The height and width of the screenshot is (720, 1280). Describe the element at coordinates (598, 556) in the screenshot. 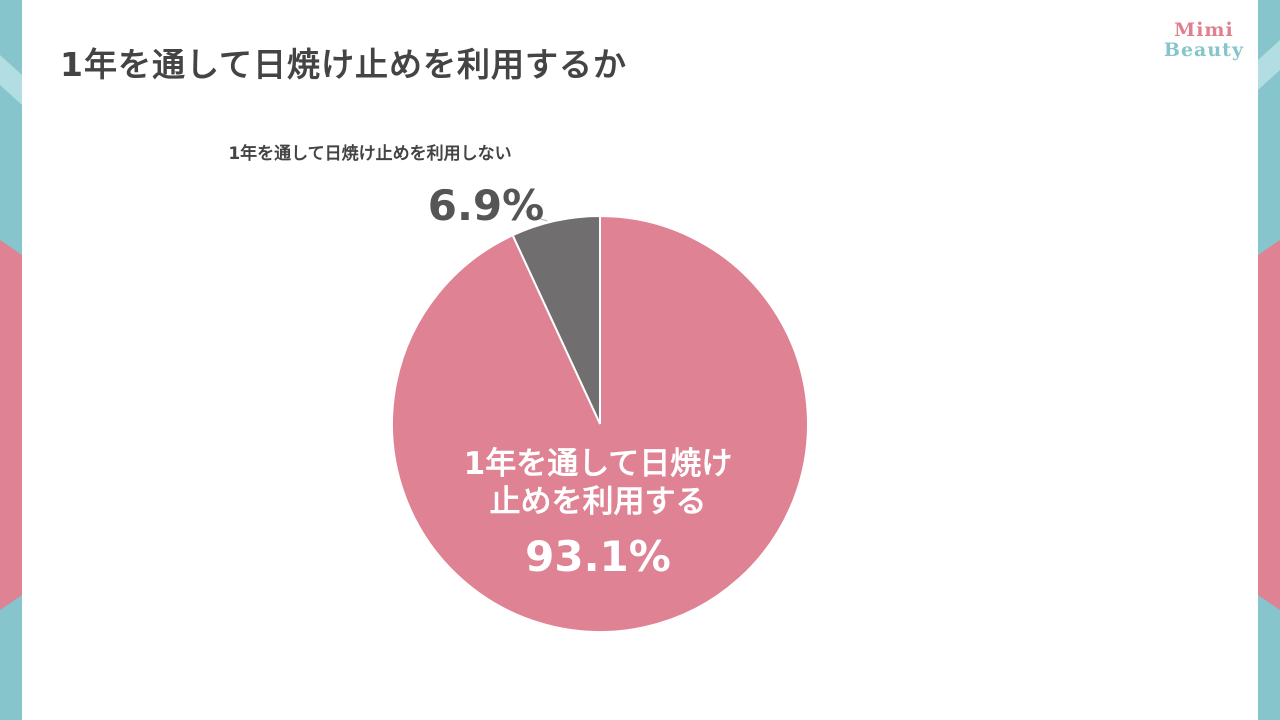

I see `slice-value-use: 93.1%` at that location.